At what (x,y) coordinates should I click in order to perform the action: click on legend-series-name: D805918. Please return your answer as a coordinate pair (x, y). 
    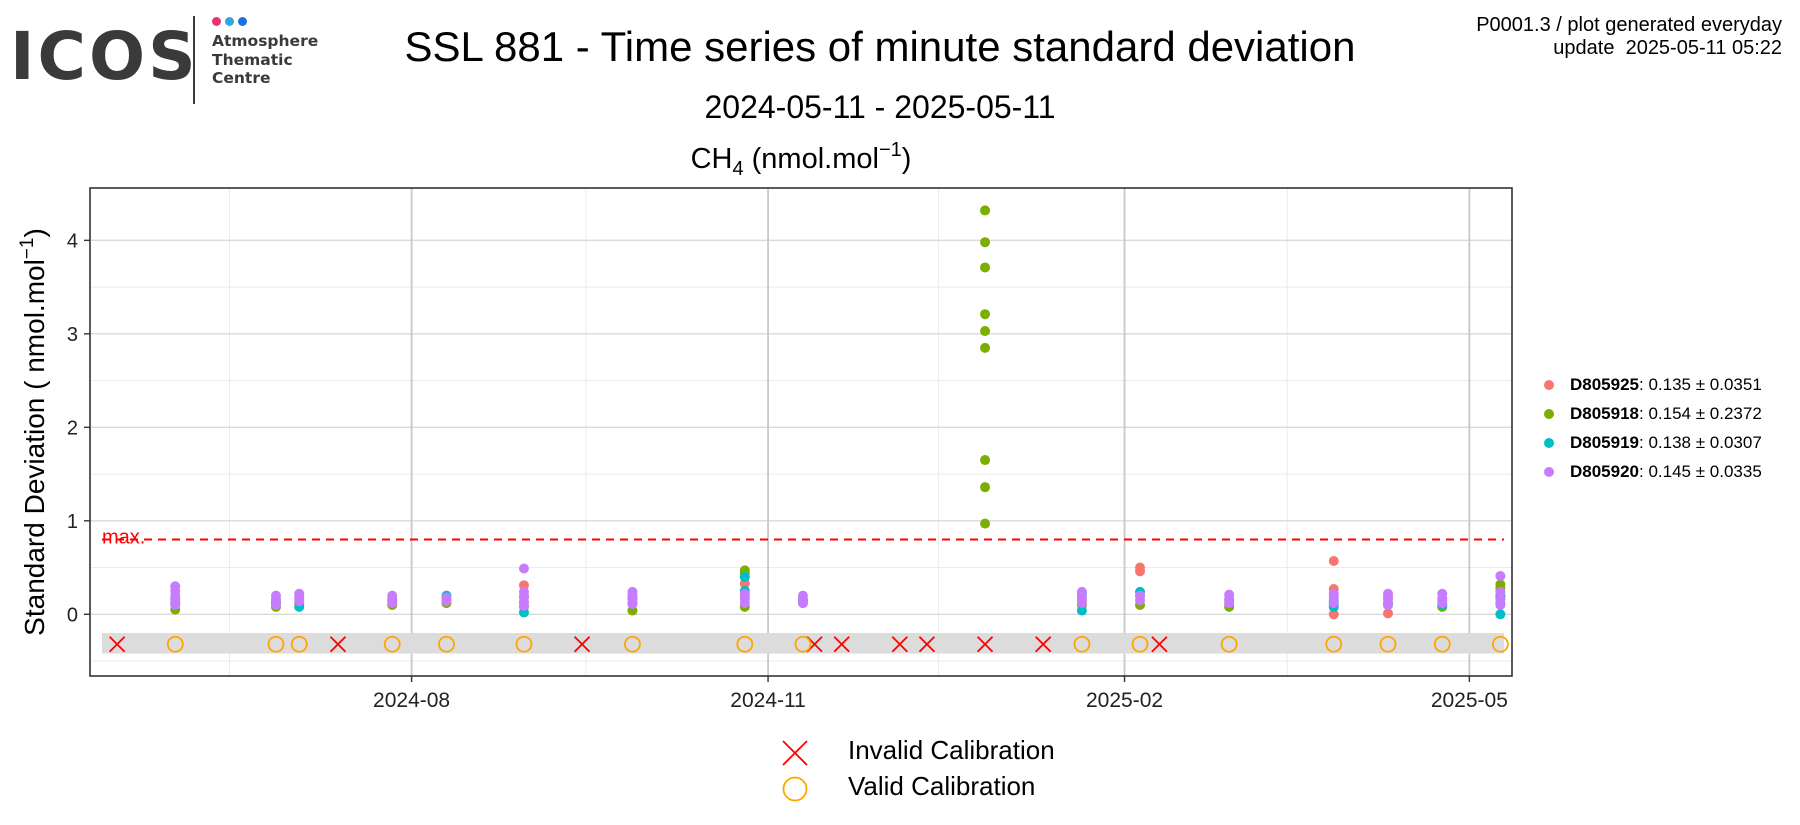
    Looking at the image, I should click on (1605, 413).